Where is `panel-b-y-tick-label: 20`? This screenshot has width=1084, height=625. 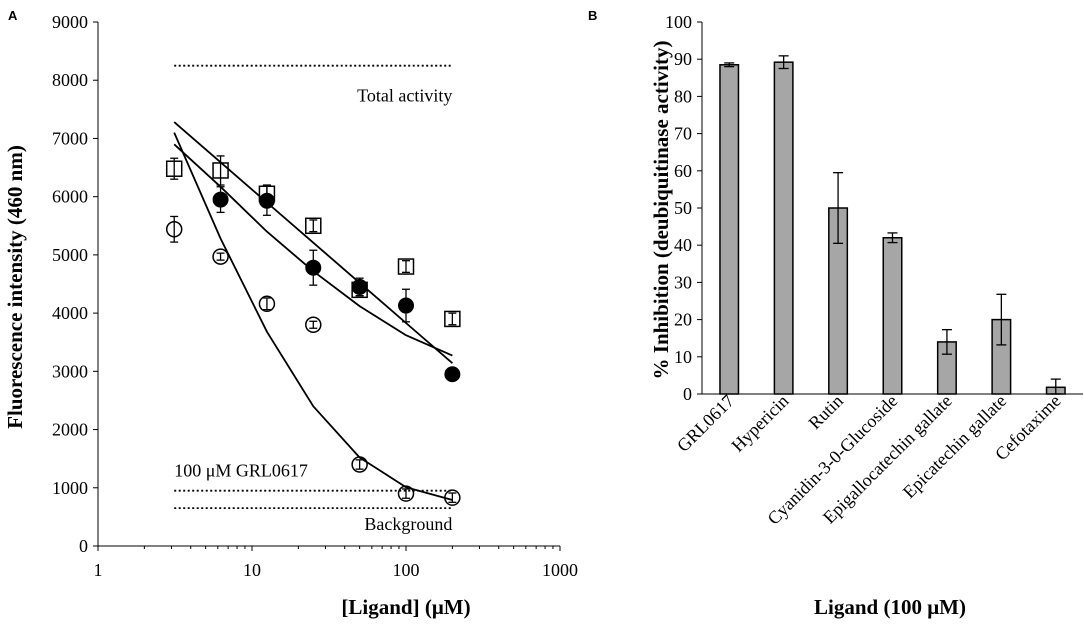
panel-b-y-tick-label: 20 is located at coordinates (683, 320).